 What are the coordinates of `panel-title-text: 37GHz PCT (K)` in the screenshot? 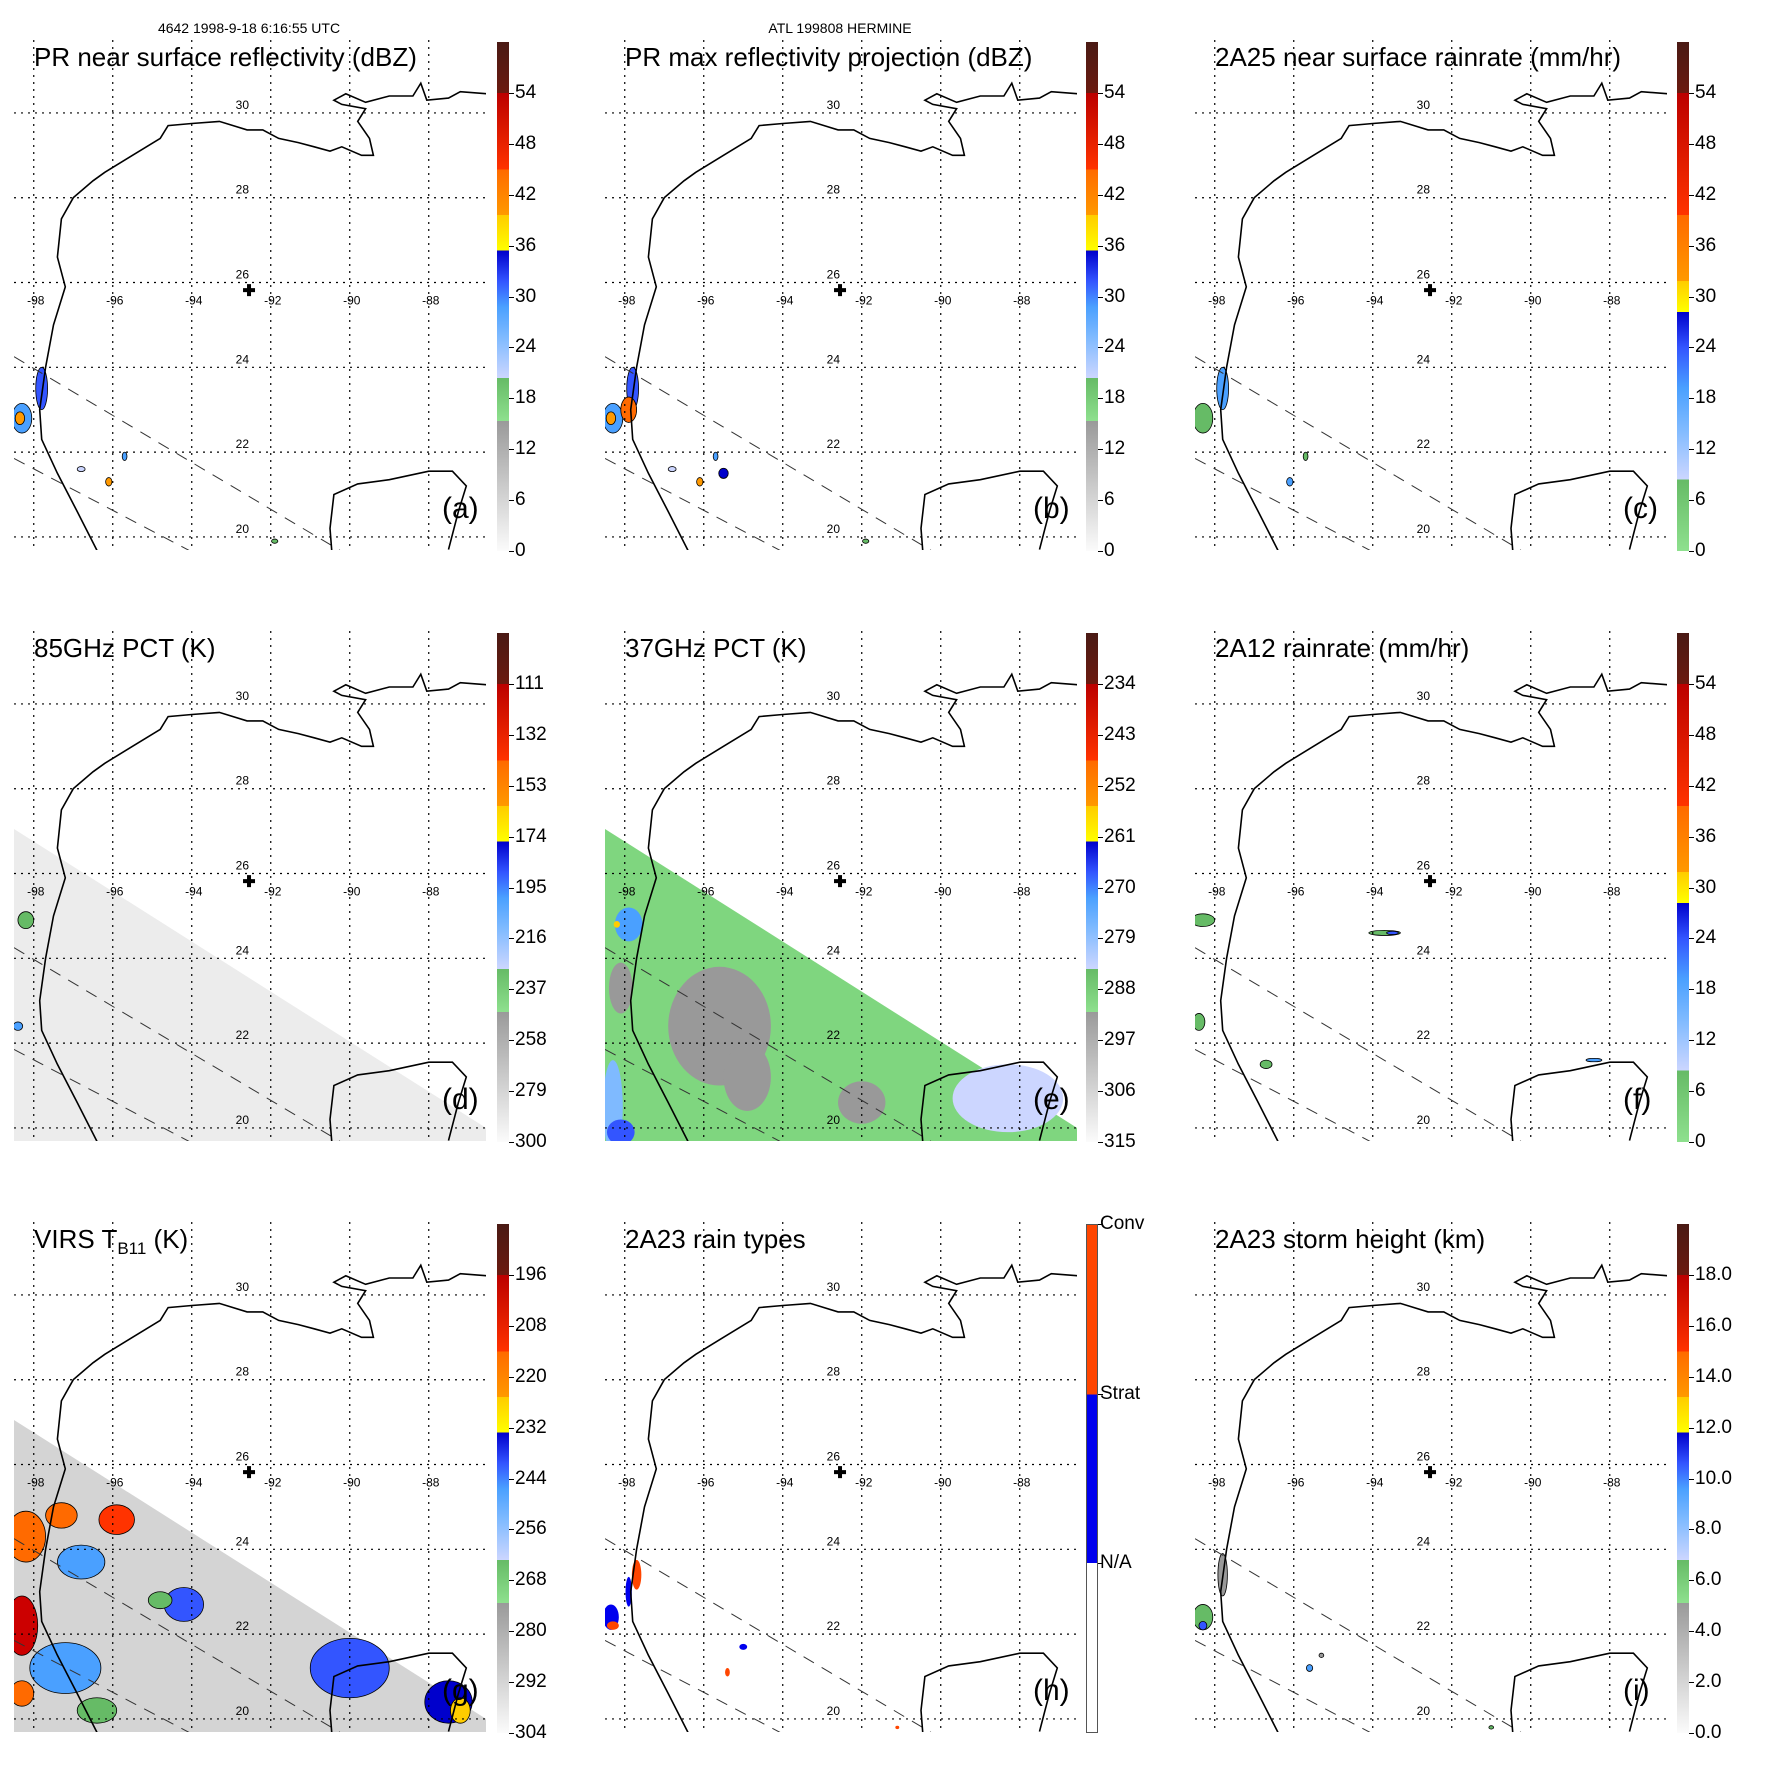 It's located at (716, 648).